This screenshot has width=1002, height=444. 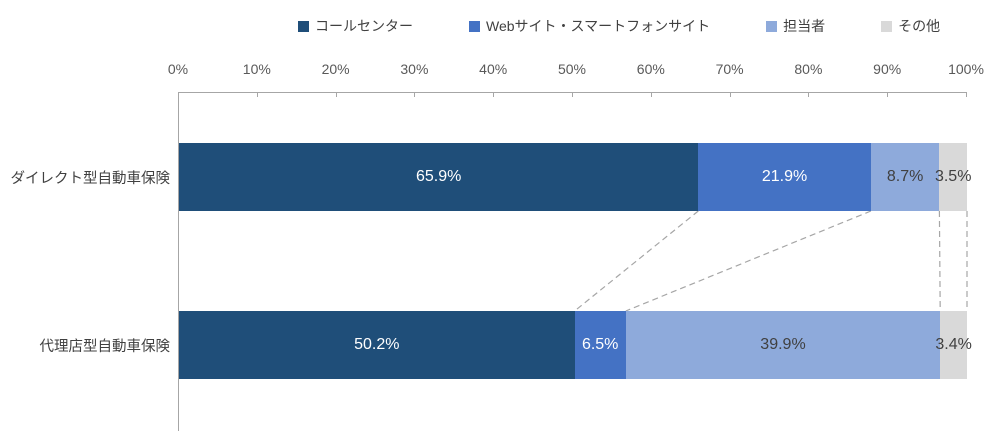 I want to click on bar-segment: 65.9%, so click(x=439, y=177).